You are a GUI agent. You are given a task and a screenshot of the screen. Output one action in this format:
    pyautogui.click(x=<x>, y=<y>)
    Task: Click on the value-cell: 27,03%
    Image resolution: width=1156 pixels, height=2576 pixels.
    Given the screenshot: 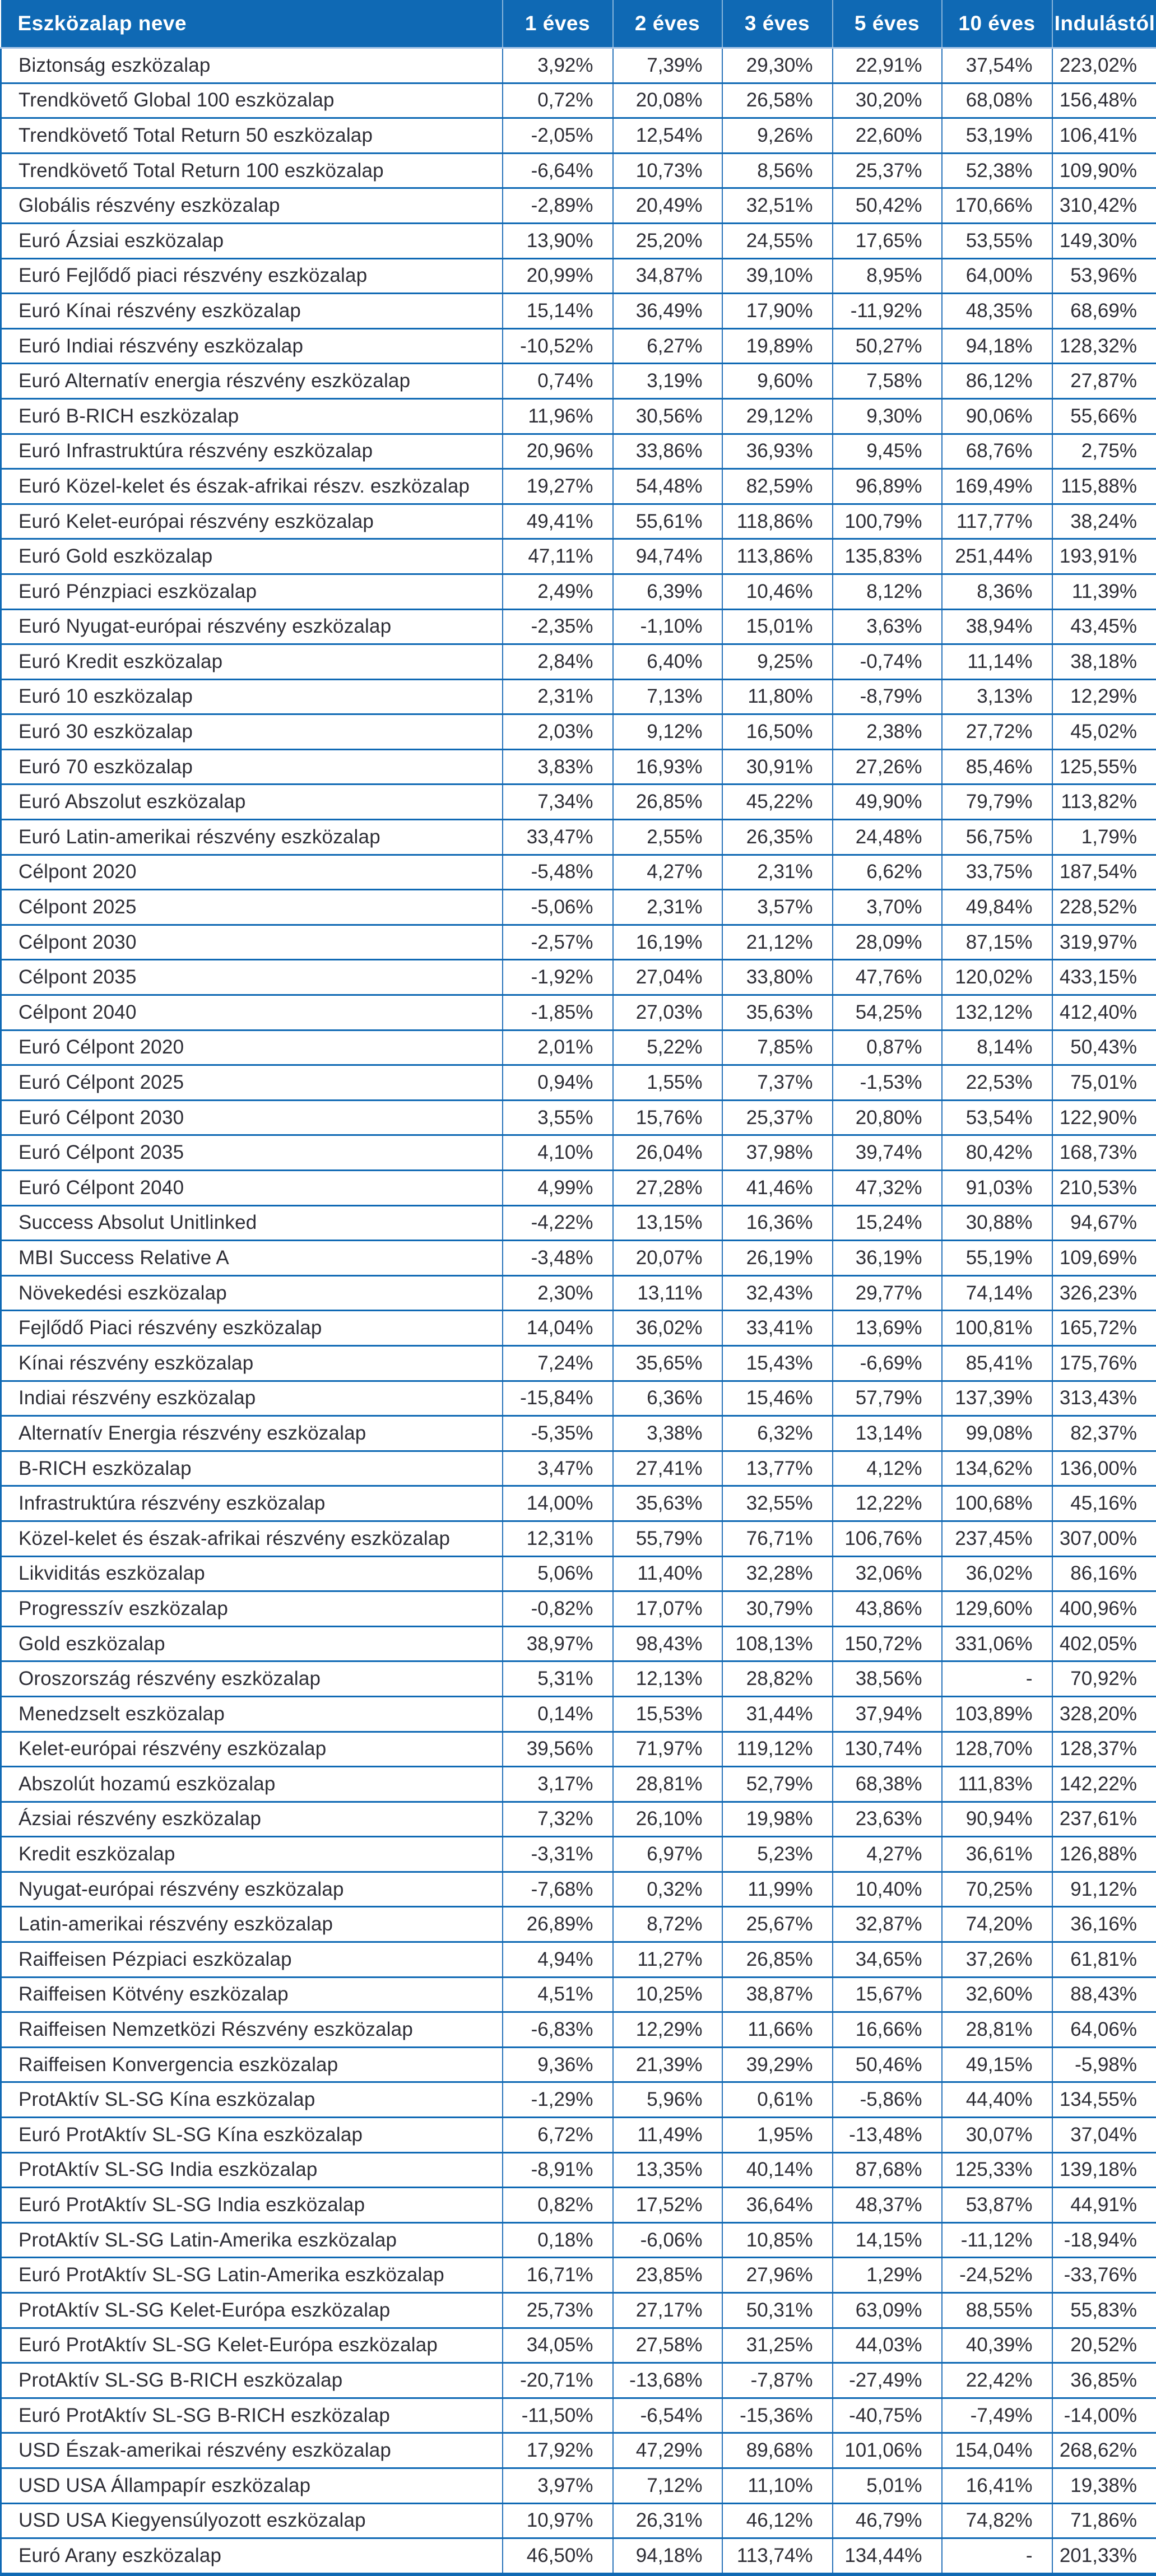 What is the action you would take?
    pyautogui.click(x=667, y=1013)
    